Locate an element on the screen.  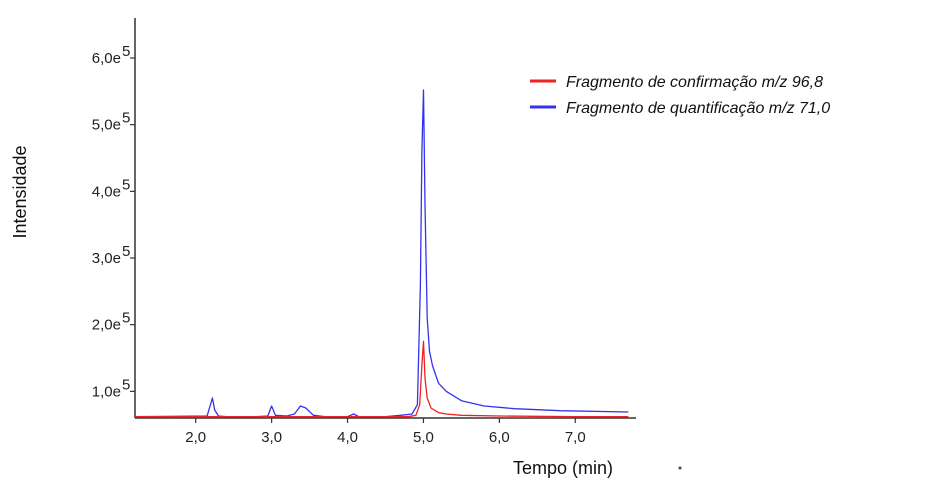
y-tick-label: 1,0e is located at coordinates (106, 391).